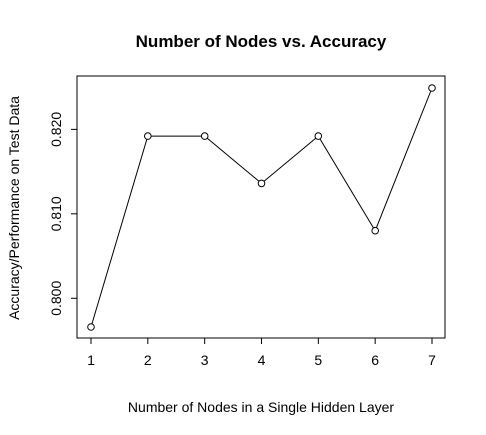 This screenshot has height=435, width=486. Describe the element at coordinates (148, 360) in the screenshot. I see `x-tick-label: 2` at that location.